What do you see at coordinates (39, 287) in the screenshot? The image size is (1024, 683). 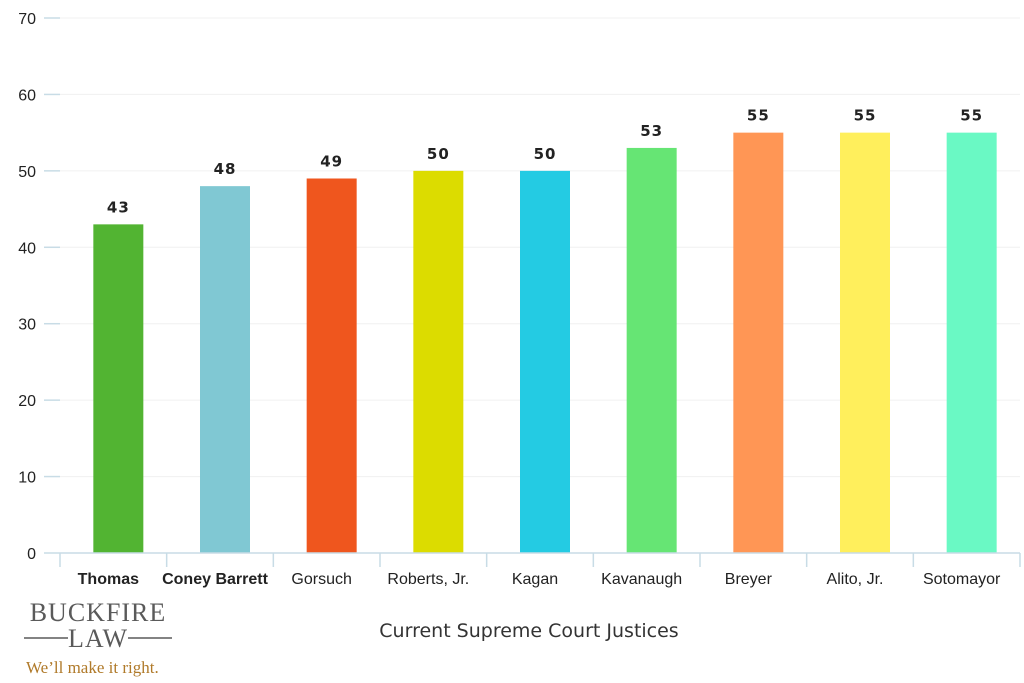 I see `y-axis-ticks: 0 10 20 30 40 50 60 70` at bounding box center [39, 287].